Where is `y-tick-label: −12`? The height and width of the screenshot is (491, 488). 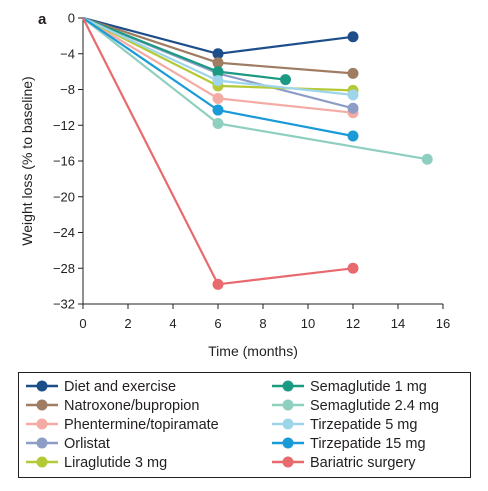
y-tick-label: −12 is located at coordinates (64, 125).